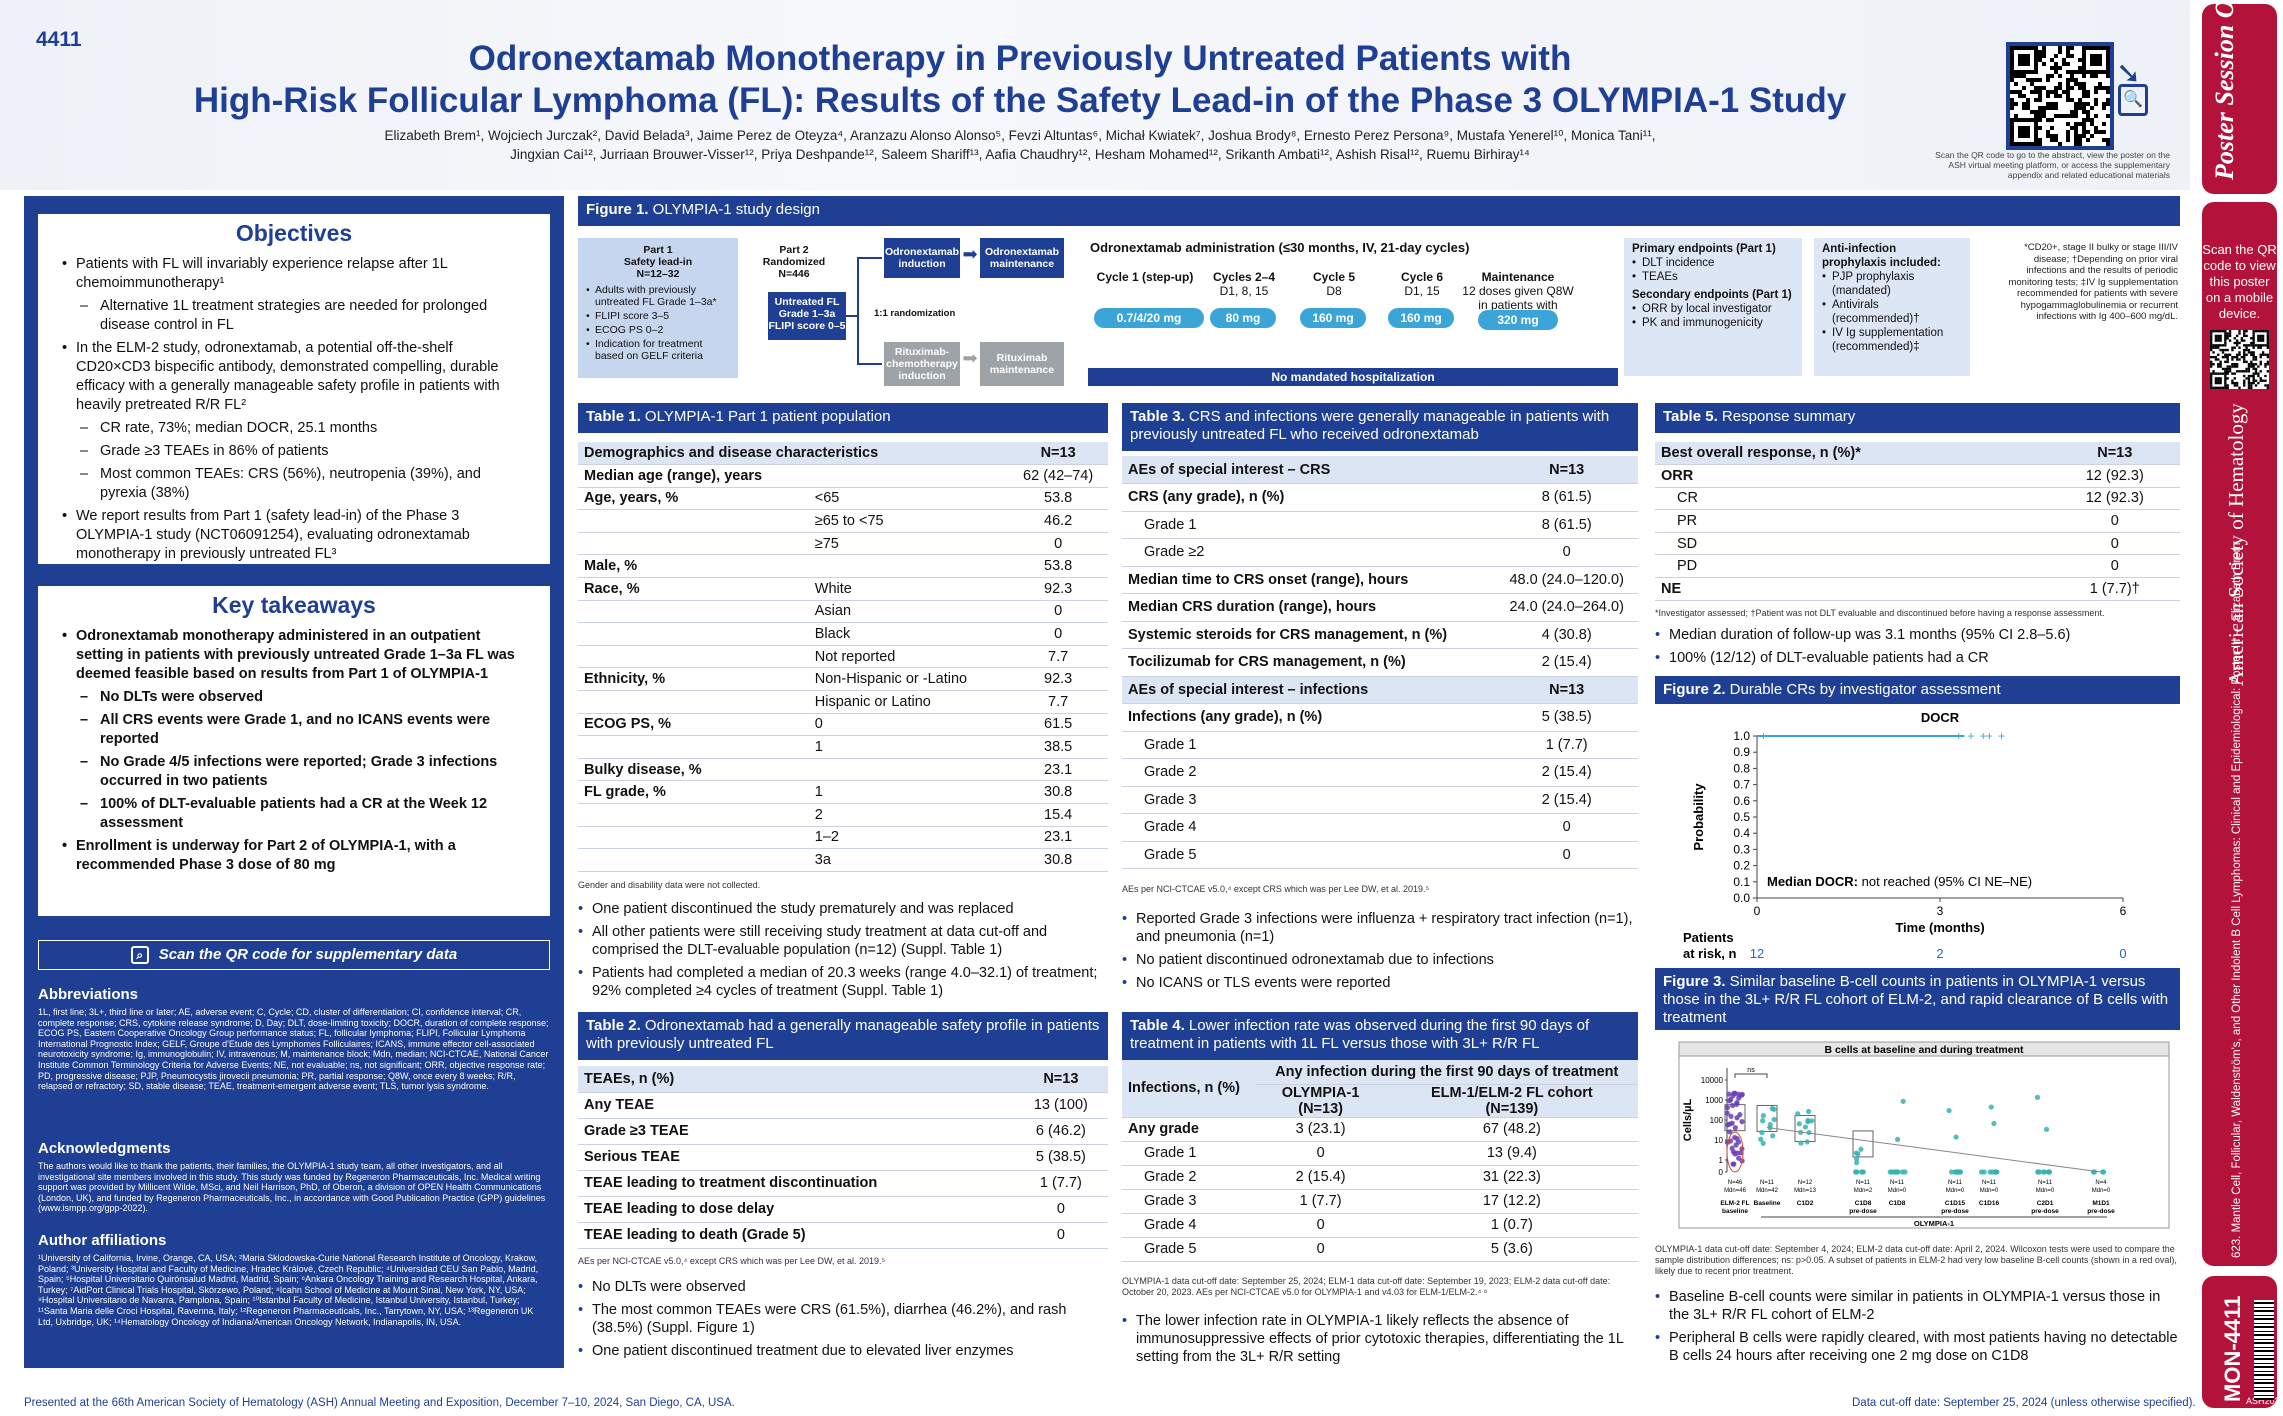 The image size is (2283, 1416). Describe the element at coordinates (908, 725) in the screenshot. I see `row-sublabel: 0` at that location.